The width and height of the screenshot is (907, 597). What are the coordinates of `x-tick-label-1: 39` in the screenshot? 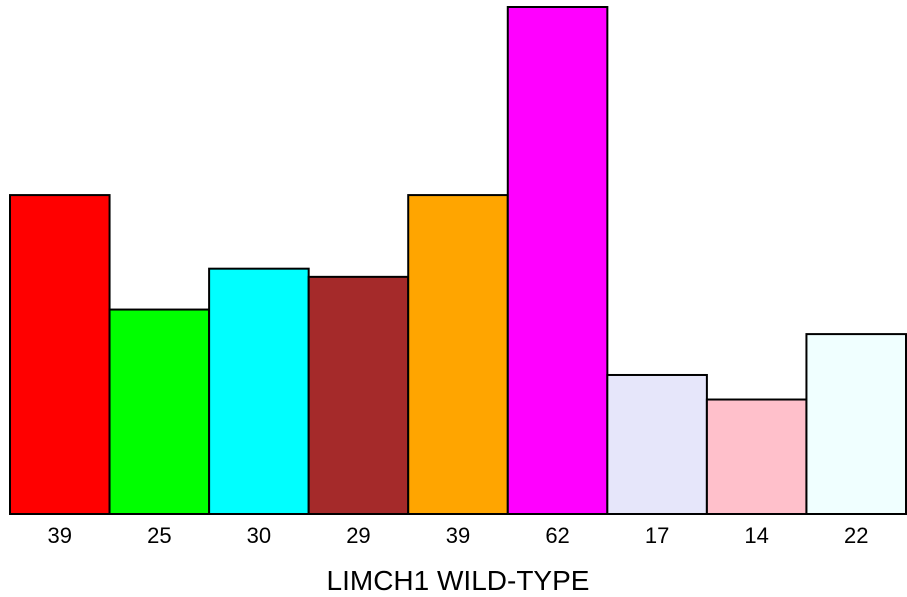 It's located at (60, 535).